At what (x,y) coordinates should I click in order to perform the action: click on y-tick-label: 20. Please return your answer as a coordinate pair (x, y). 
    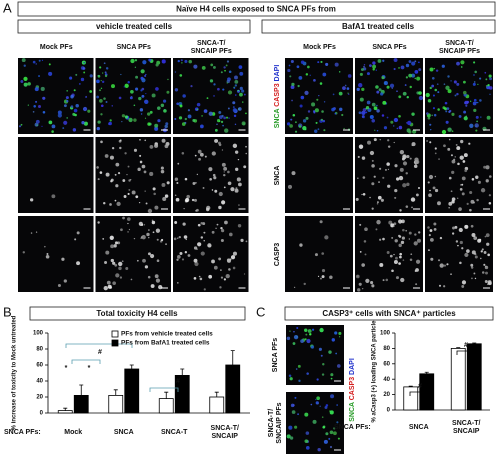
    Looking at the image, I should click on (386, 395).